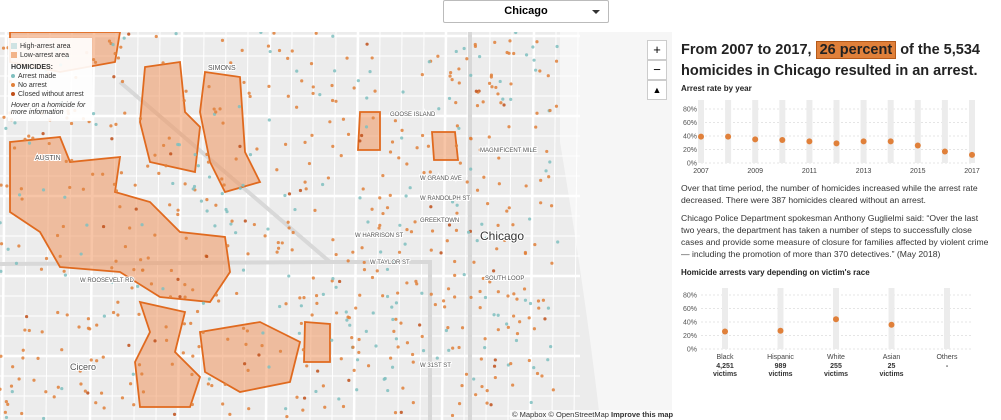 Image resolution: width=1001 pixels, height=420 pixels. I want to click on x-tick-label: 2007, so click(701, 171).